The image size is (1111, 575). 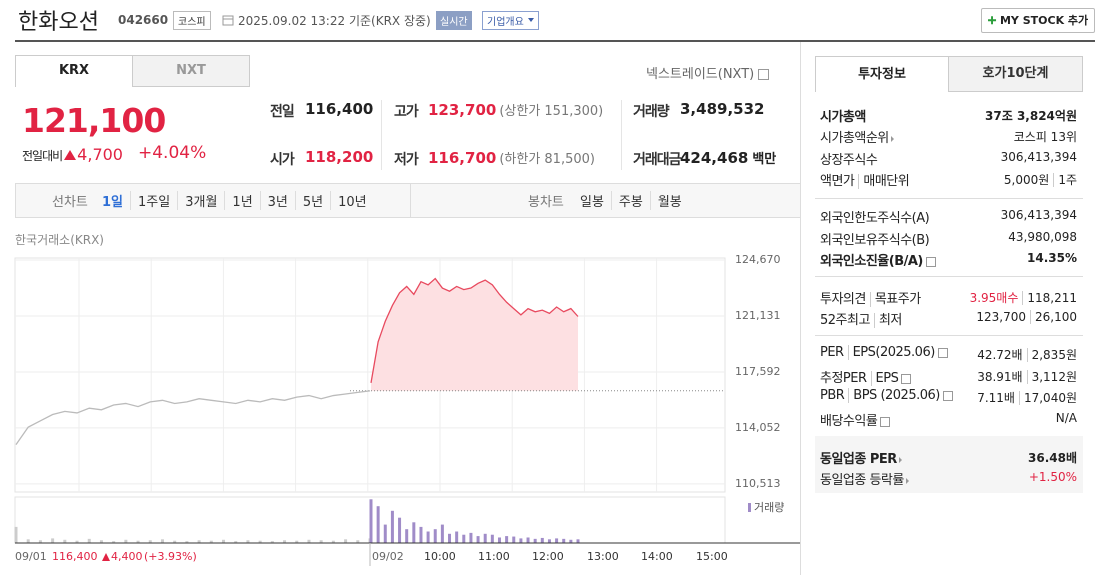 What do you see at coordinates (113, 202) in the screenshot?
I see `toolbar-item: 1일` at bounding box center [113, 202].